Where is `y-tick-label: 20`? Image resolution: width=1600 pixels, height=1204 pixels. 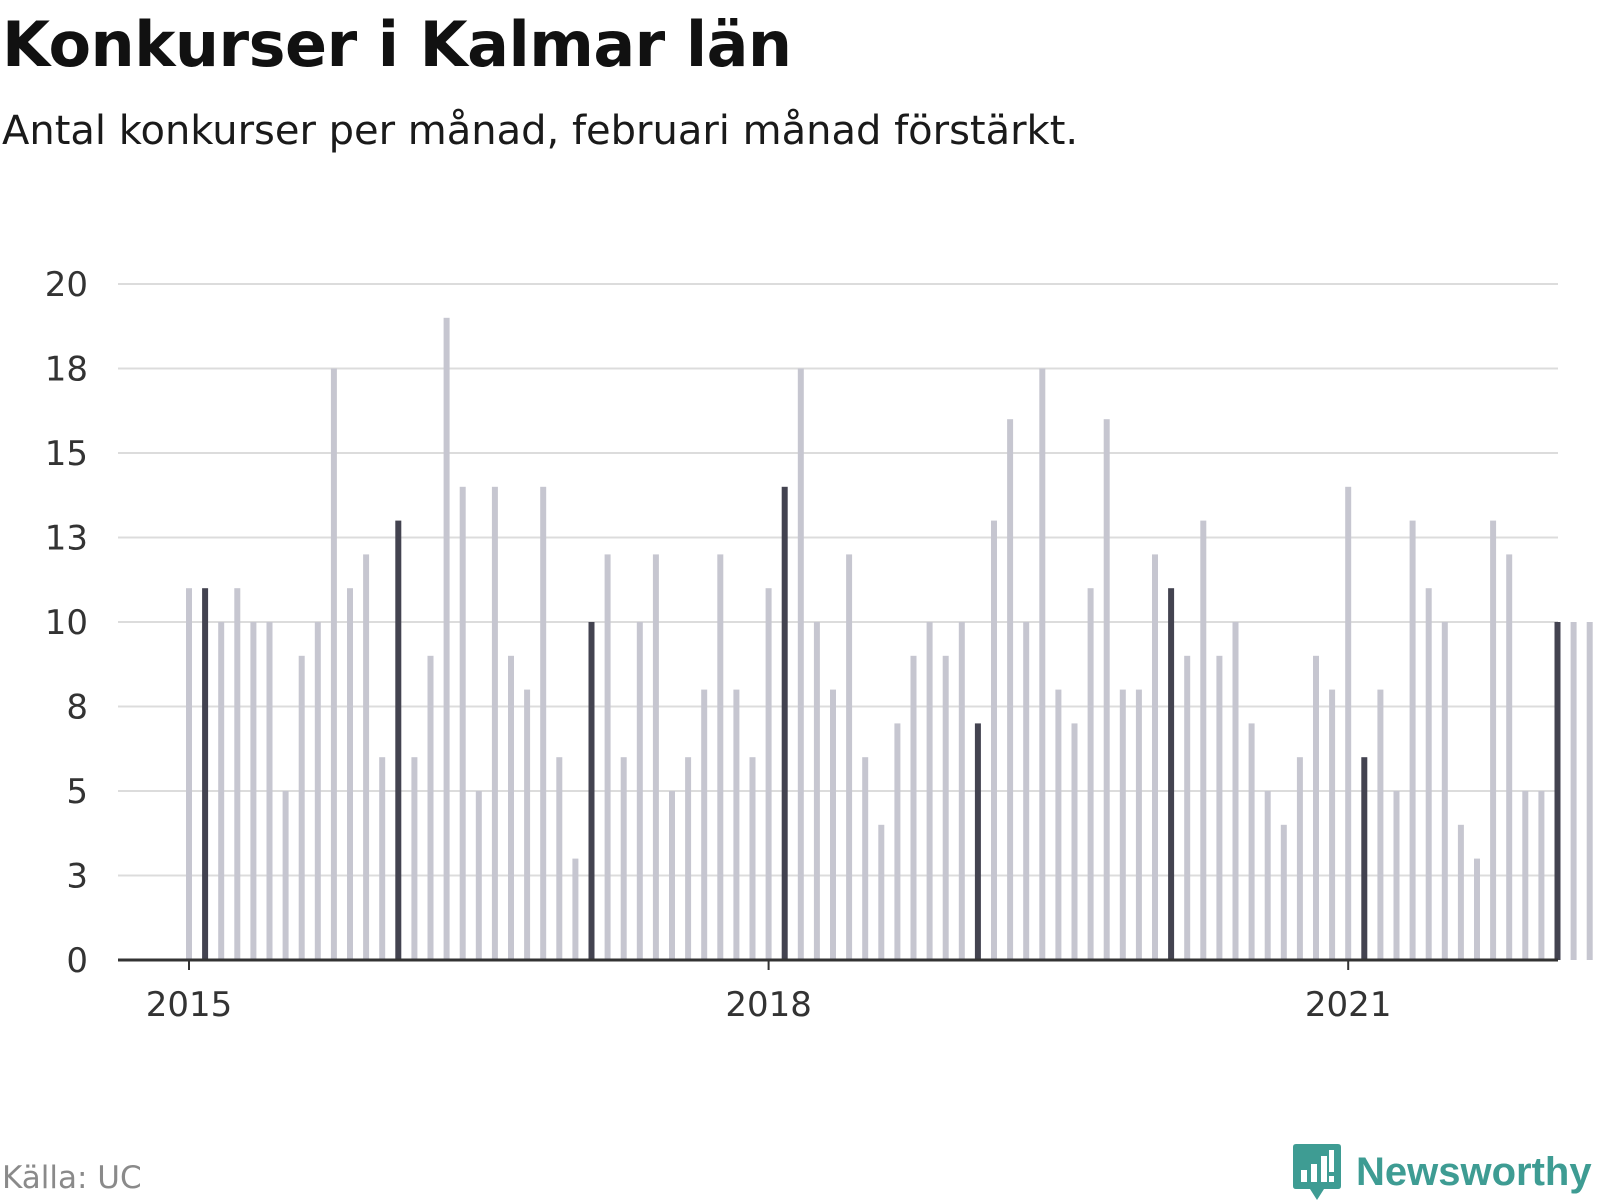 y-tick-label: 20 is located at coordinates (66, 285).